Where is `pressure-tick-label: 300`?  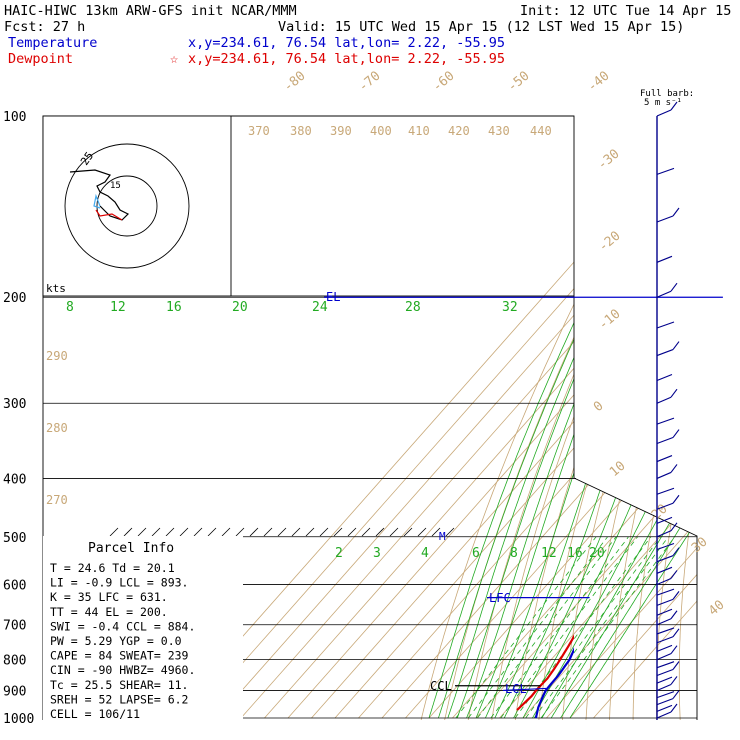
pressure-tick-label: 300 is located at coordinates (14, 404).